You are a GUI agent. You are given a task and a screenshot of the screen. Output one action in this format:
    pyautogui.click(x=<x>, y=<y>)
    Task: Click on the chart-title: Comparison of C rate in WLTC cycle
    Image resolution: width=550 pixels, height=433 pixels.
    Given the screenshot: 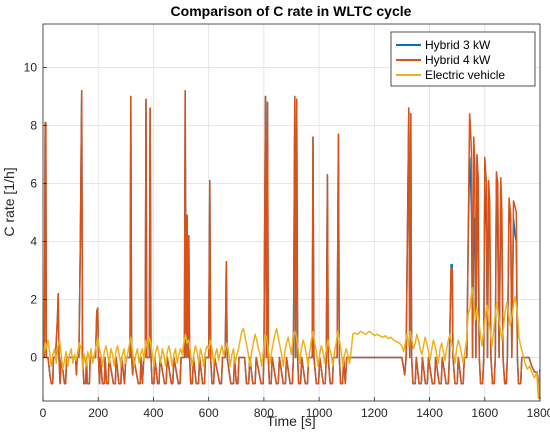 What is the action you would take?
    pyautogui.click(x=291, y=11)
    